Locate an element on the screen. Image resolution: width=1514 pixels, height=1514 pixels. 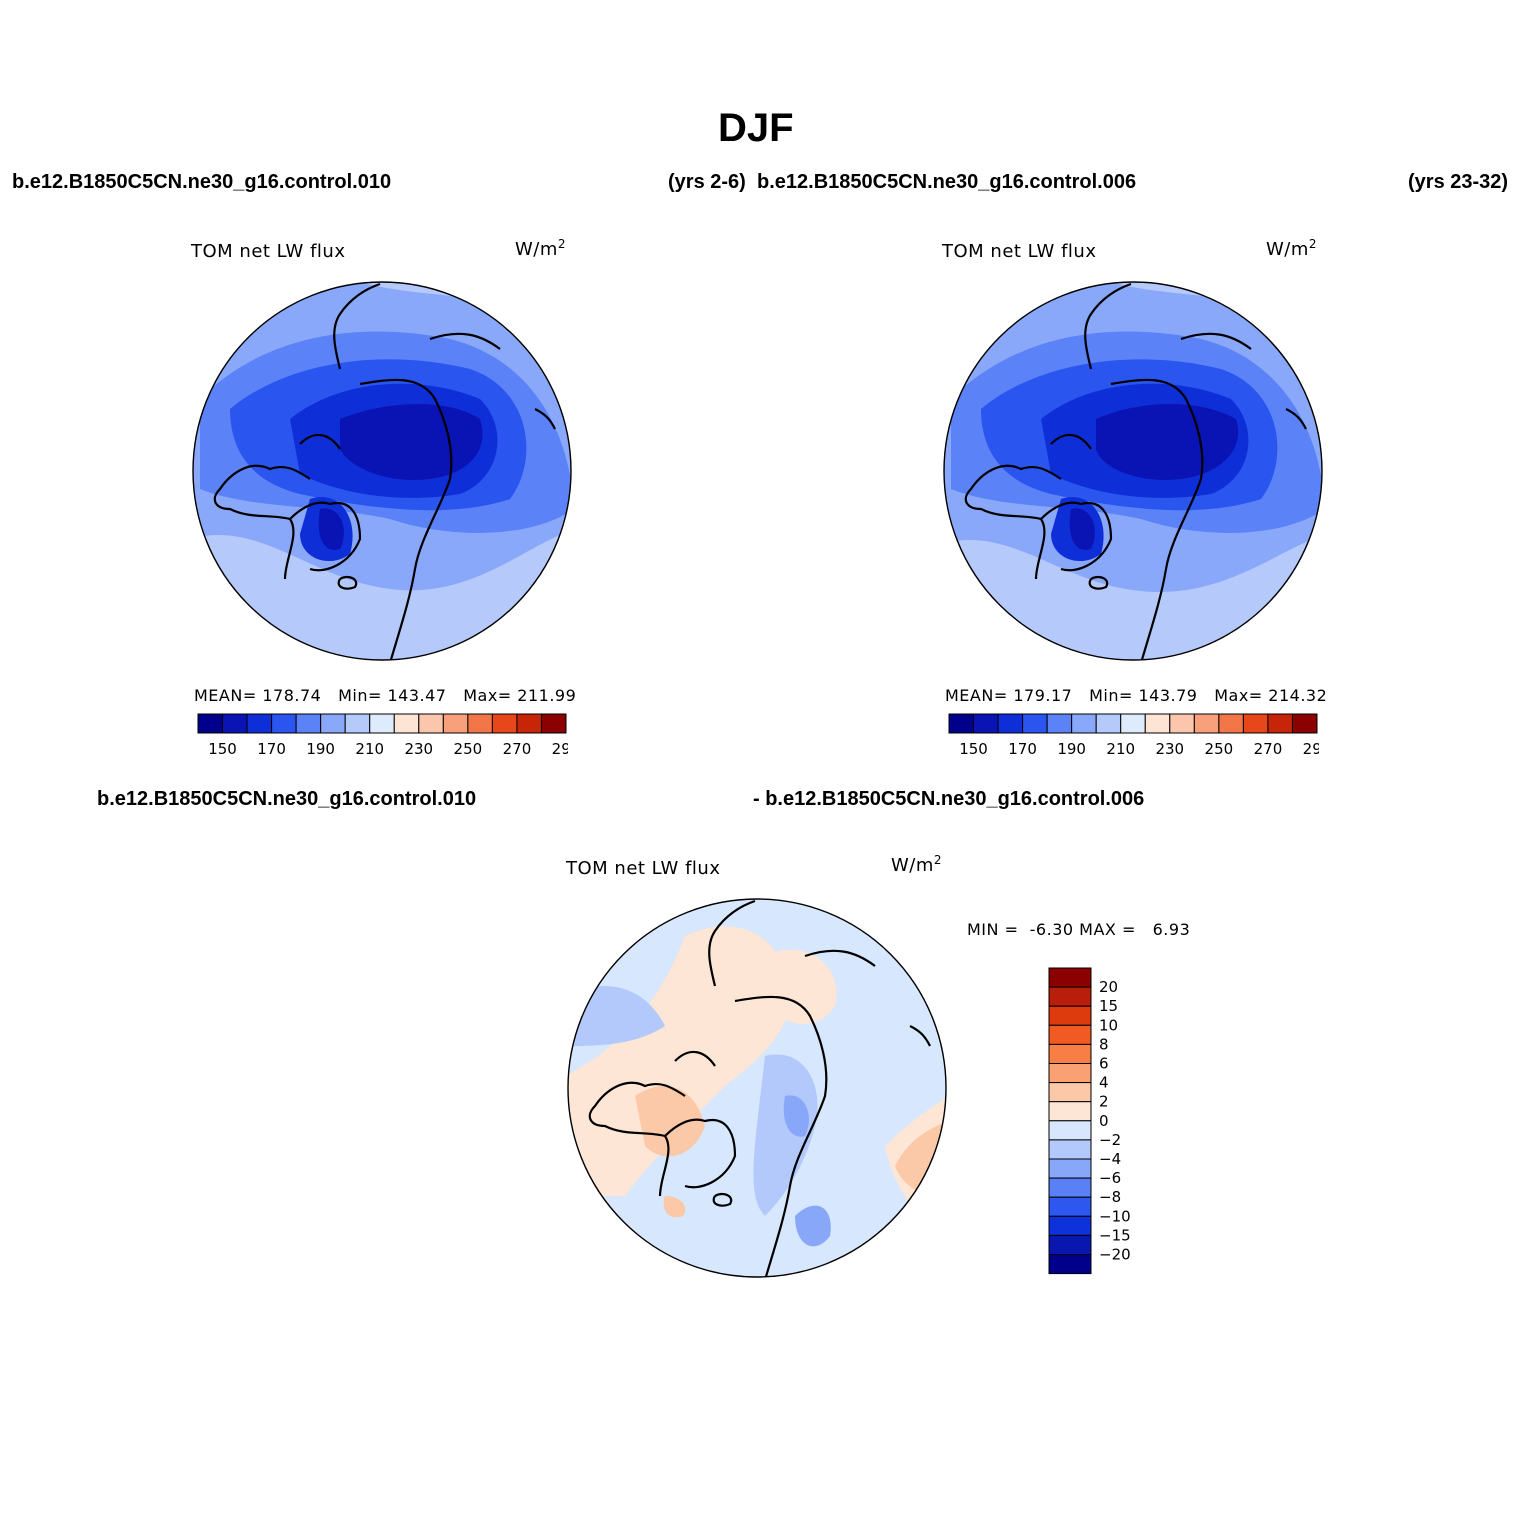
panel-1-colorbar-tick-label: 230 is located at coordinates (418, 749).